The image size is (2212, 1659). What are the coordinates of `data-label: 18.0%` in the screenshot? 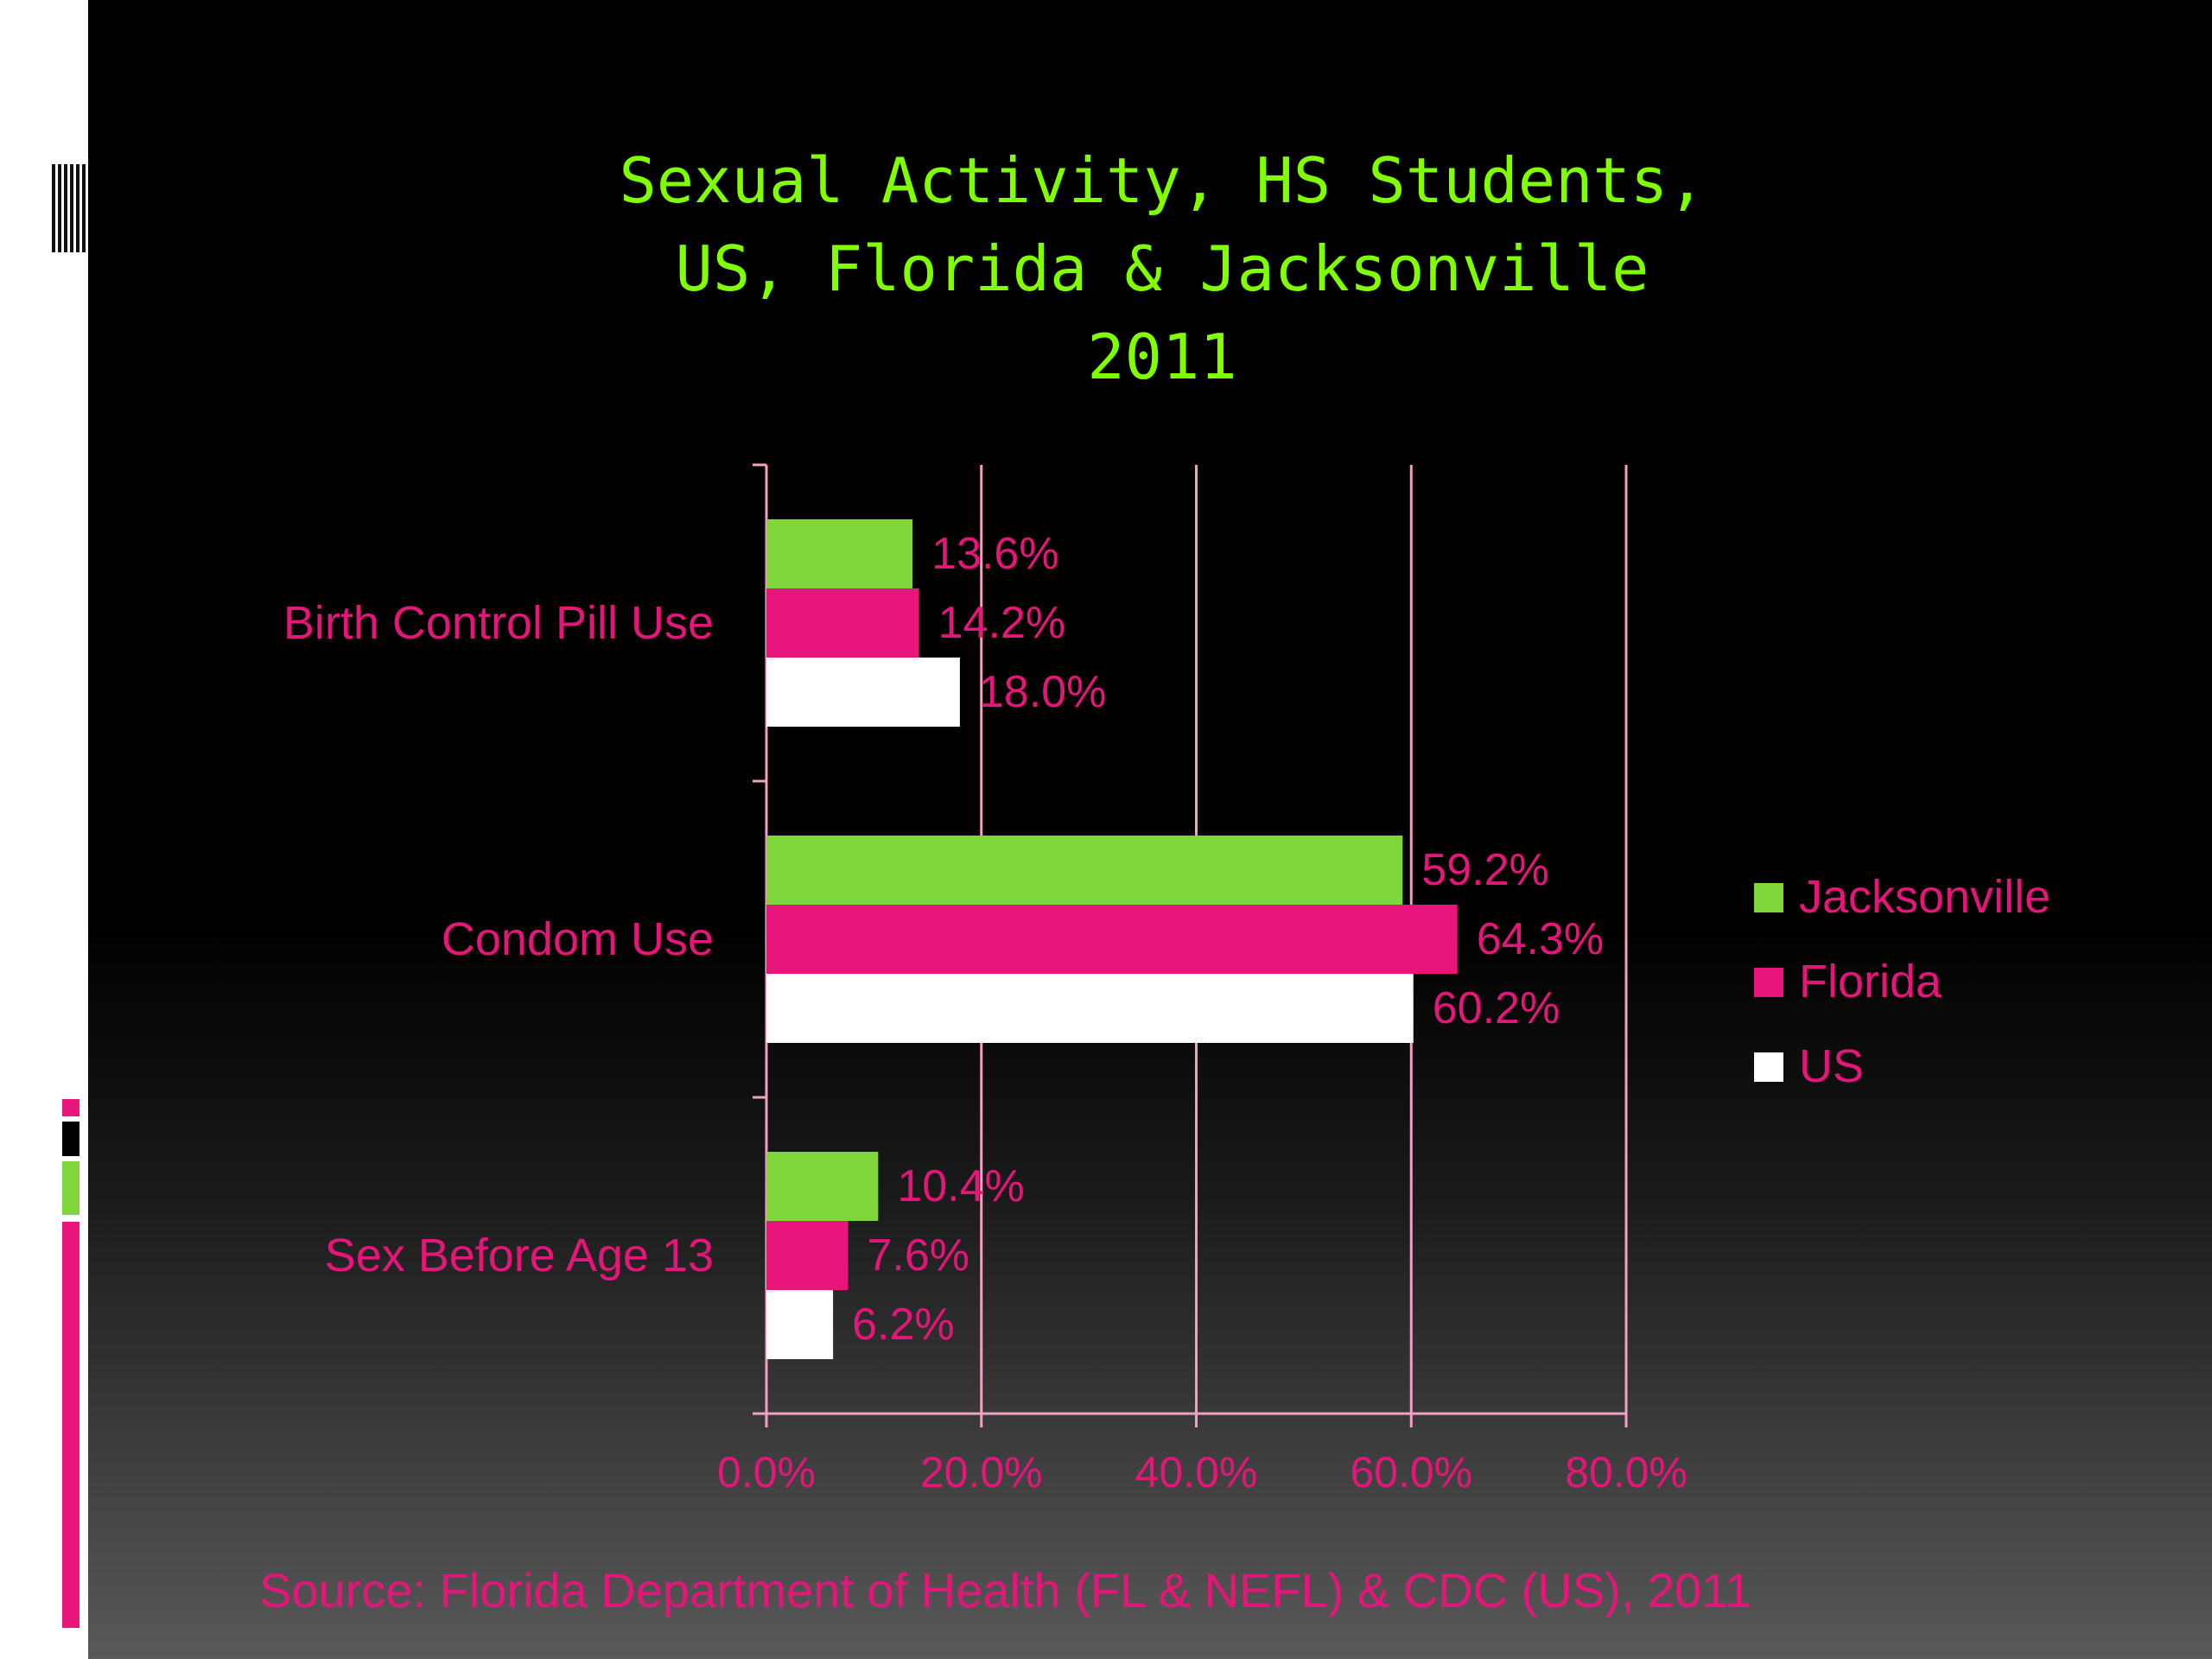 It's located at (1042, 692).